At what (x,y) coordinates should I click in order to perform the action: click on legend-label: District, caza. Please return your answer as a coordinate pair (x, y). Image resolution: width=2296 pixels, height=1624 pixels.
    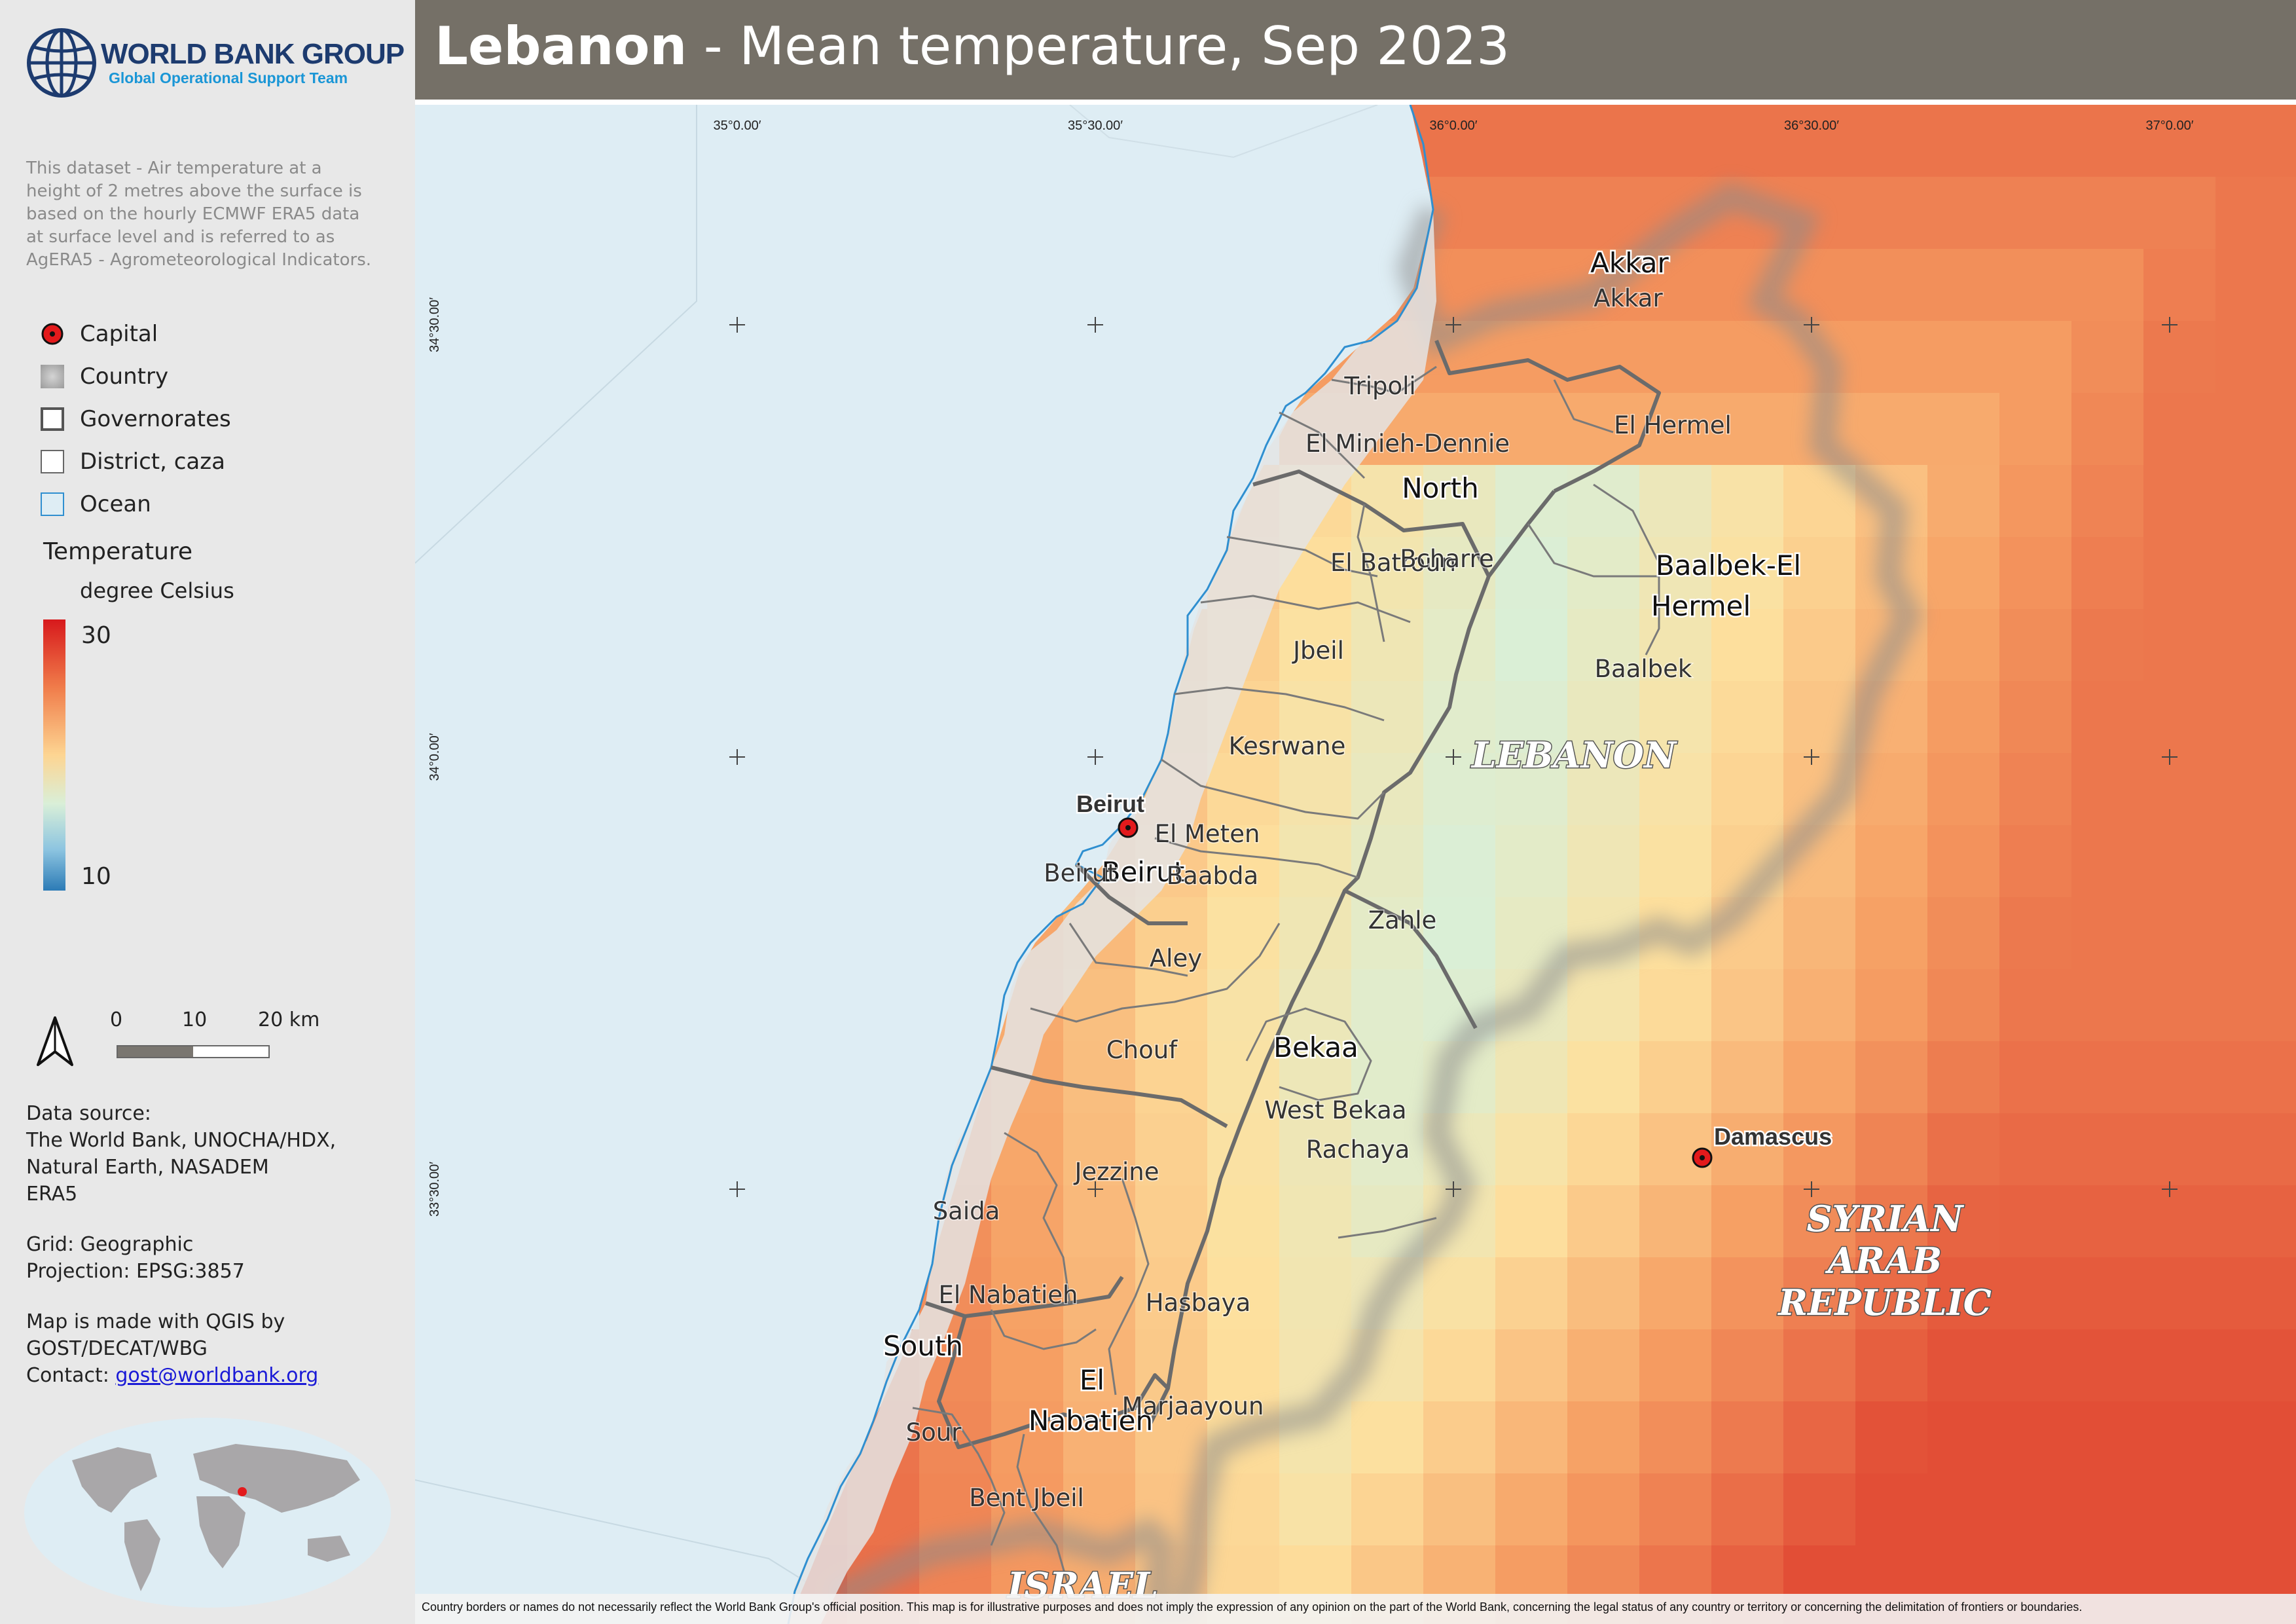
    Looking at the image, I should click on (152, 462).